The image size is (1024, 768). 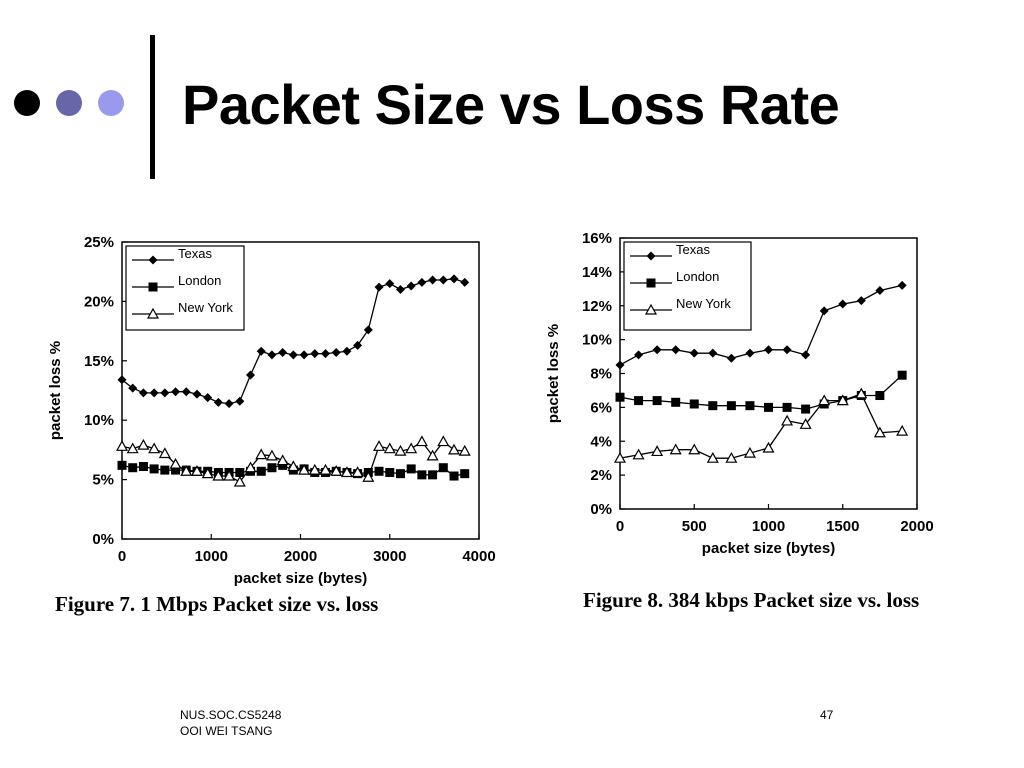 What do you see at coordinates (69, 103) in the screenshot?
I see `bullet-dots` at bounding box center [69, 103].